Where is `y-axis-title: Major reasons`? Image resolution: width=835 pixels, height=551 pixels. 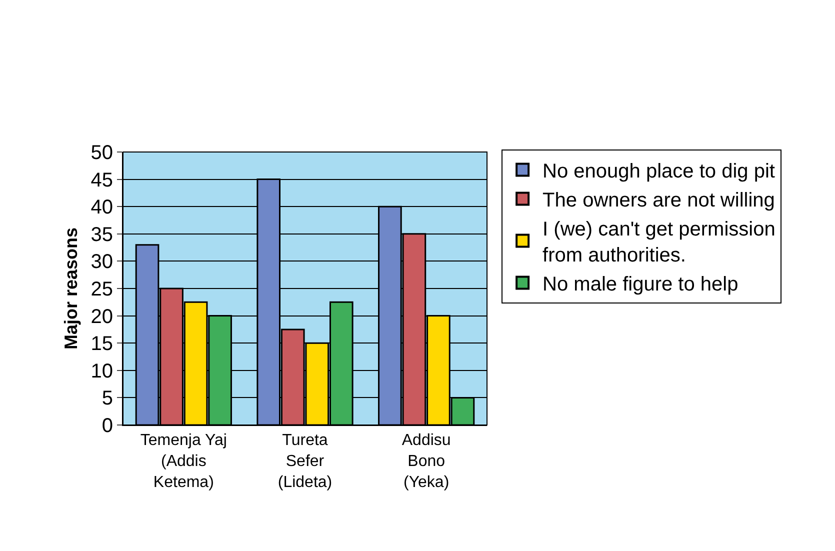
y-axis-title: Major reasons is located at coordinates (70, 288).